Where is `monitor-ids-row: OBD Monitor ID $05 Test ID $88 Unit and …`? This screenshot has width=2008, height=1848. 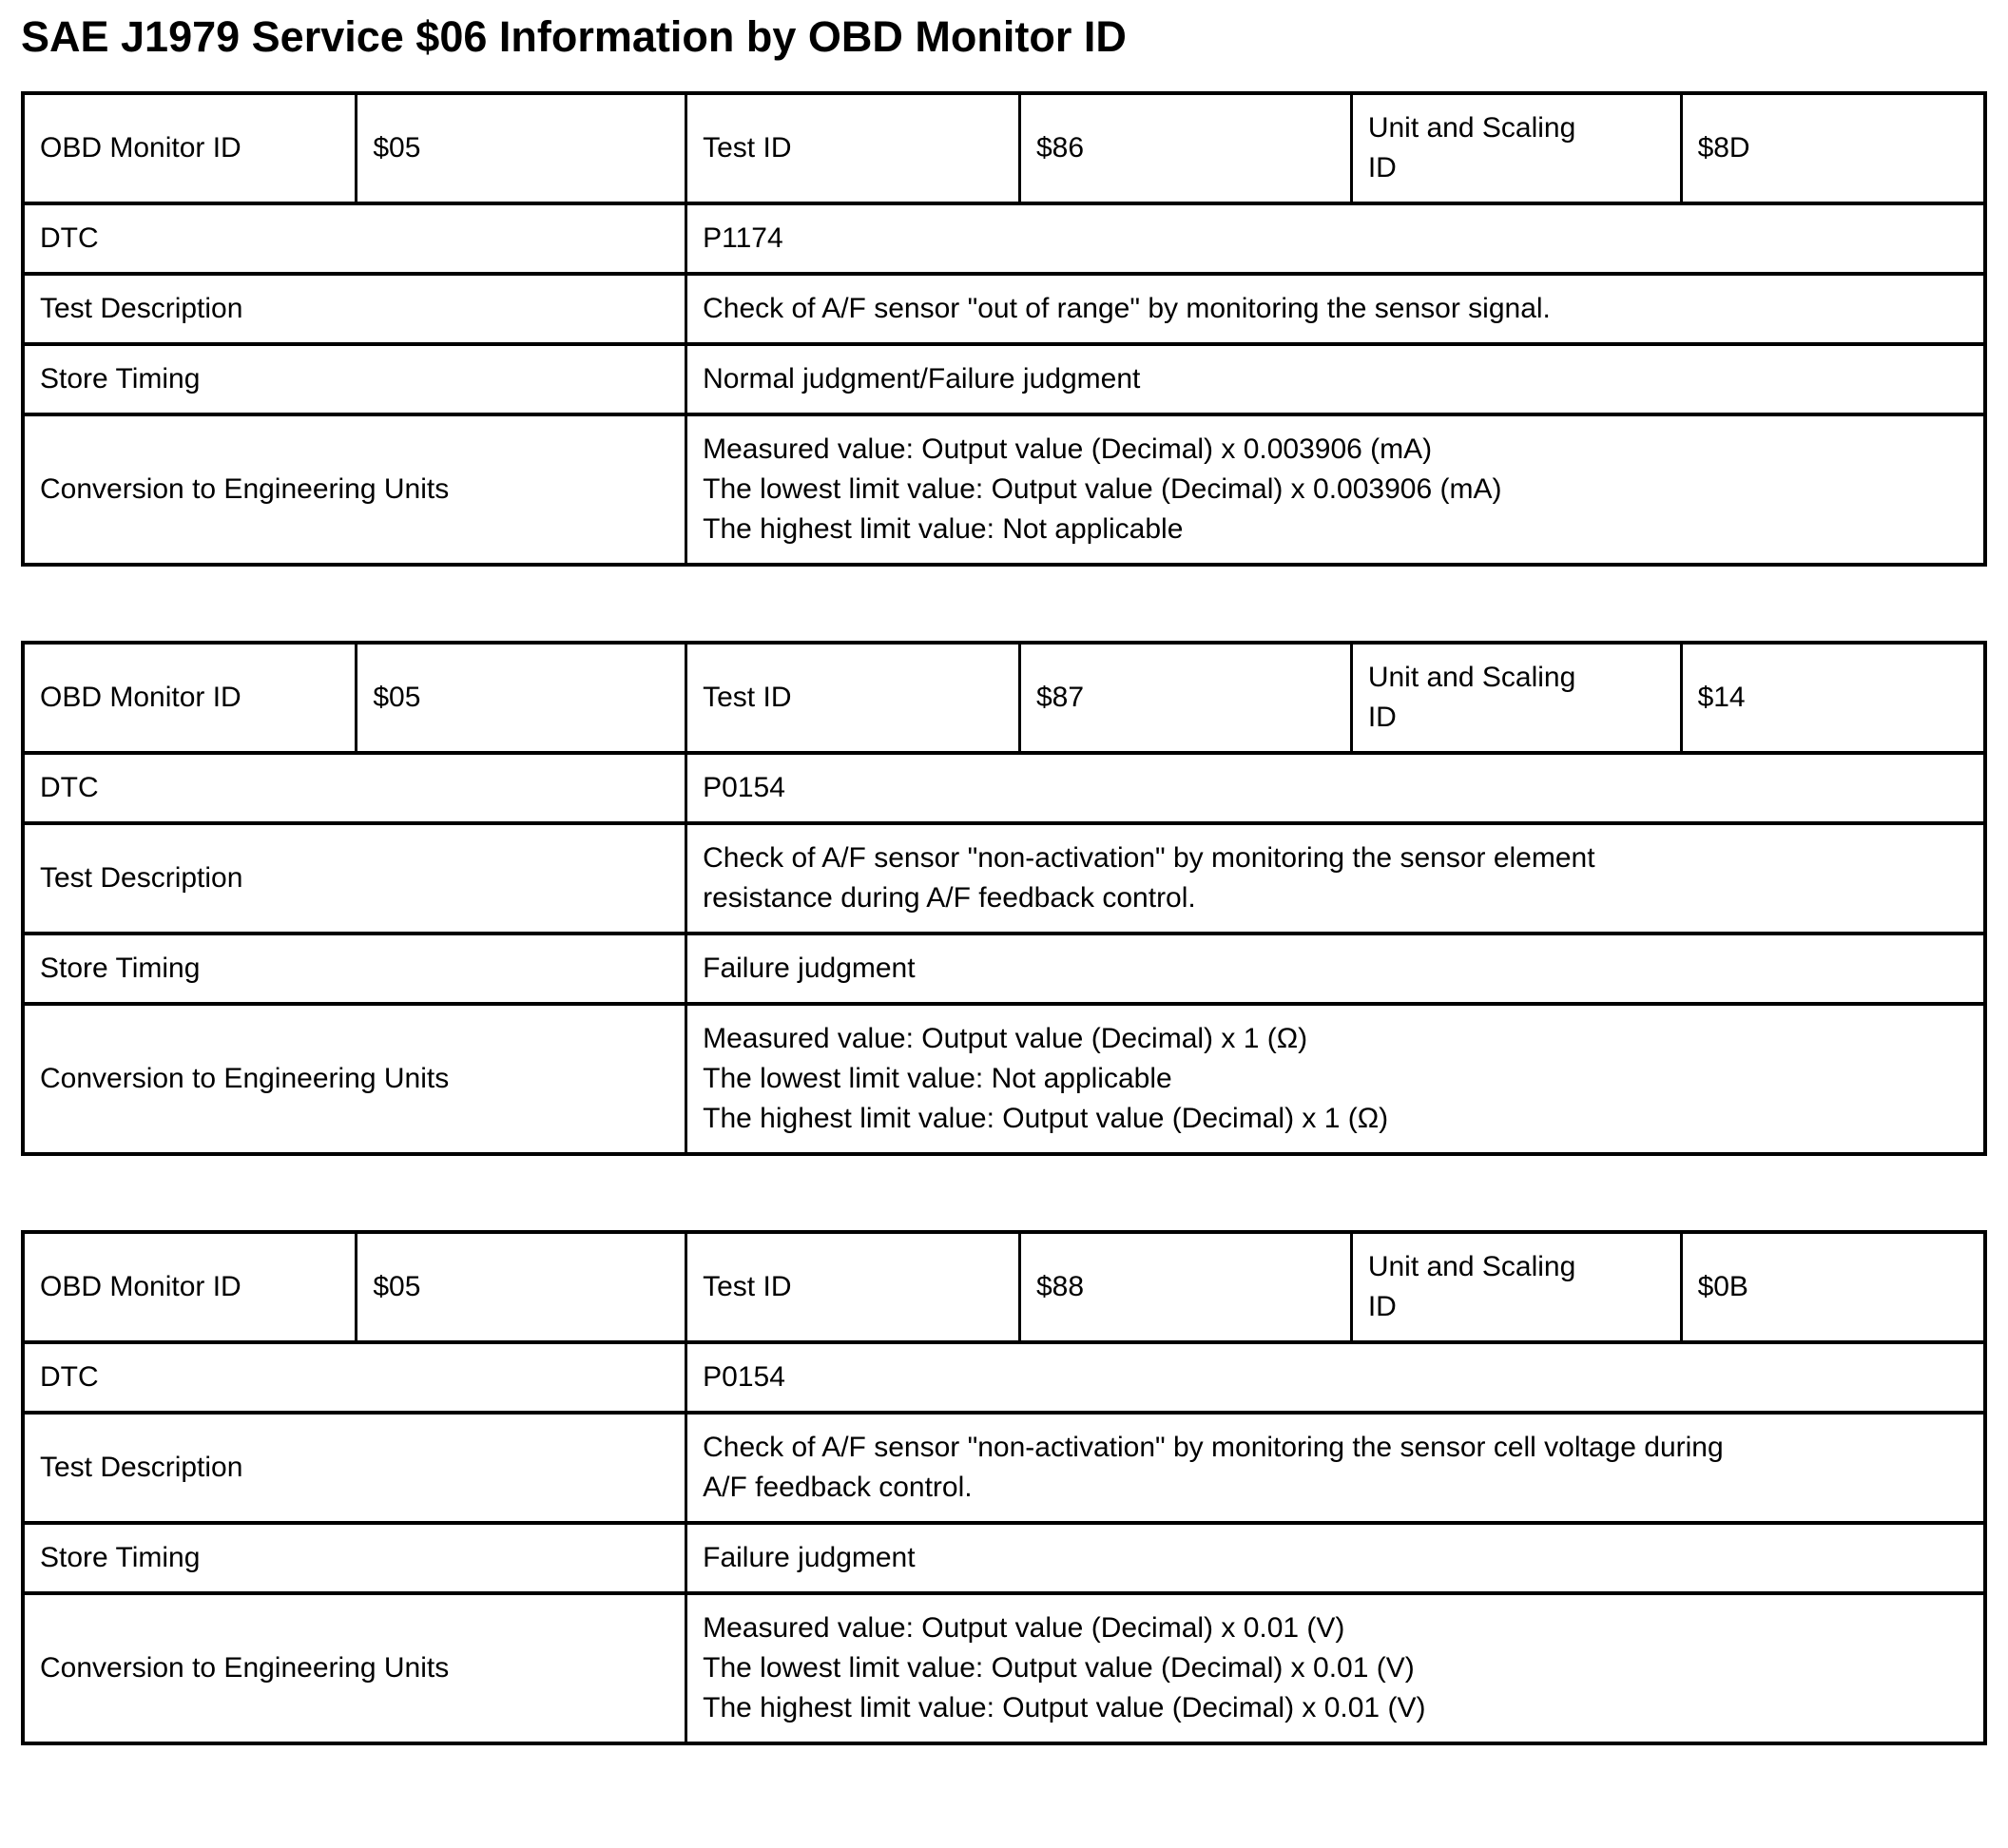 monitor-ids-row: OBD Monitor ID $05 Test ID $88 Unit and … is located at coordinates (1004, 1287).